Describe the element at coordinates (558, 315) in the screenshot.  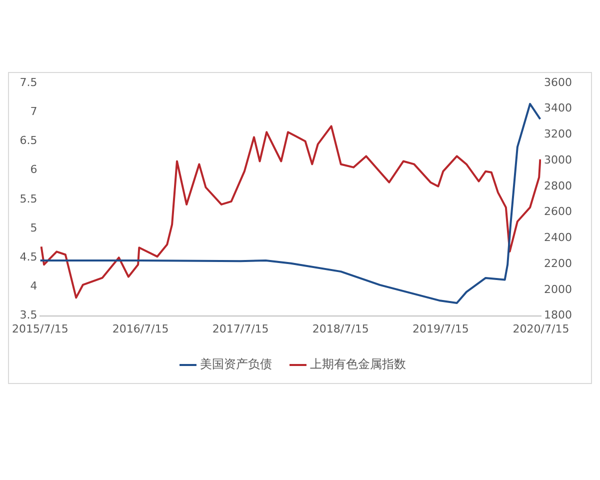
I see `y2-tick-label: 1800` at that location.